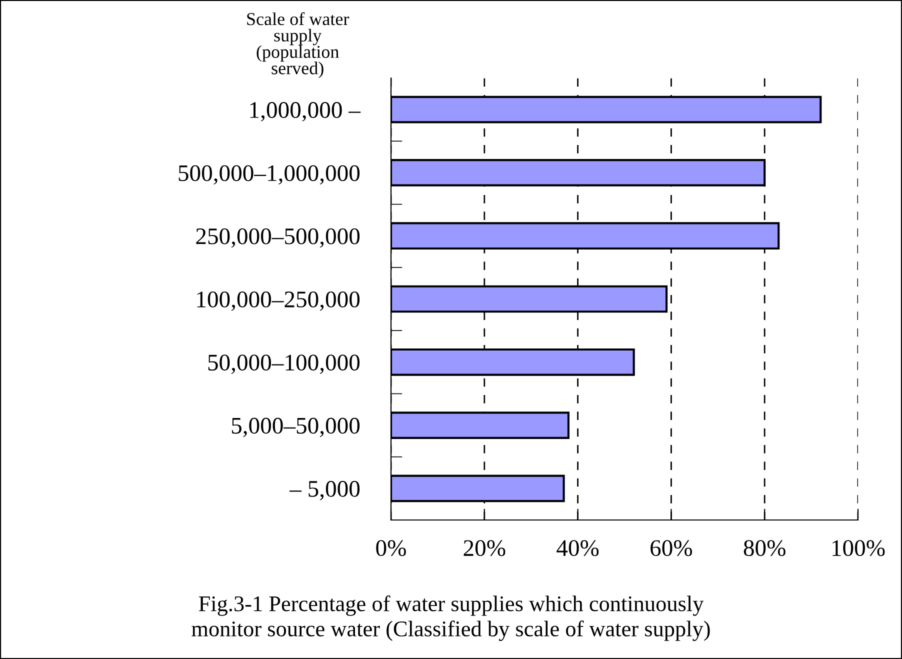 The height and width of the screenshot is (659, 902). I want to click on y-tick-label: 500,000–1,000,000, so click(269, 175).